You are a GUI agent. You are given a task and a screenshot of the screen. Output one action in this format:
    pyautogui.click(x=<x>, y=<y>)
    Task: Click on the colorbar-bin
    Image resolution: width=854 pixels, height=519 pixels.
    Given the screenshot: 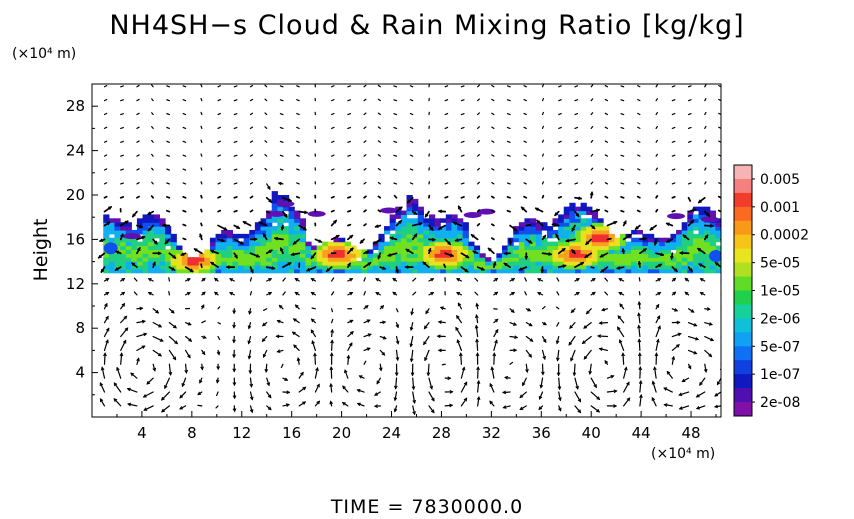 What is the action you would take?
    pyautogui.click(x=743, y=172)
    